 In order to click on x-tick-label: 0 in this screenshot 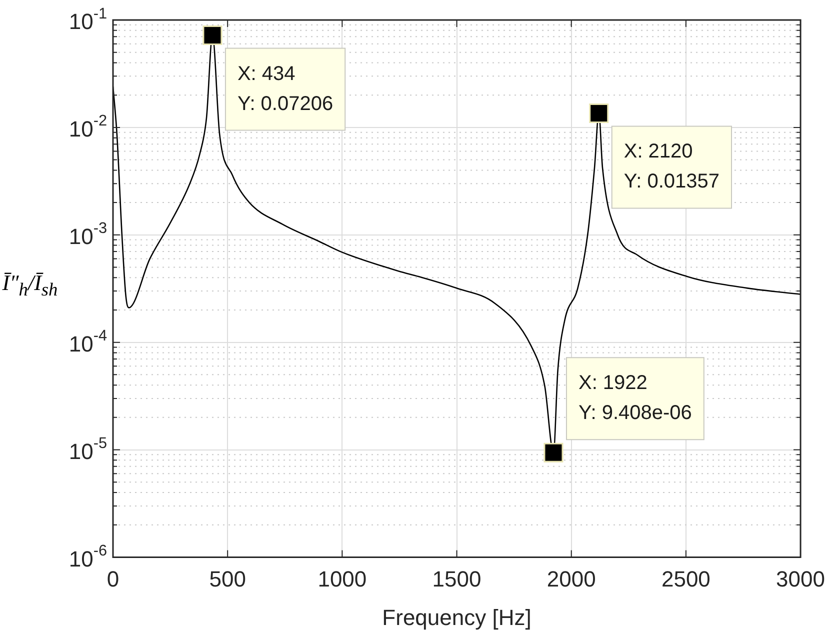, I will do `click(113, 579)`.